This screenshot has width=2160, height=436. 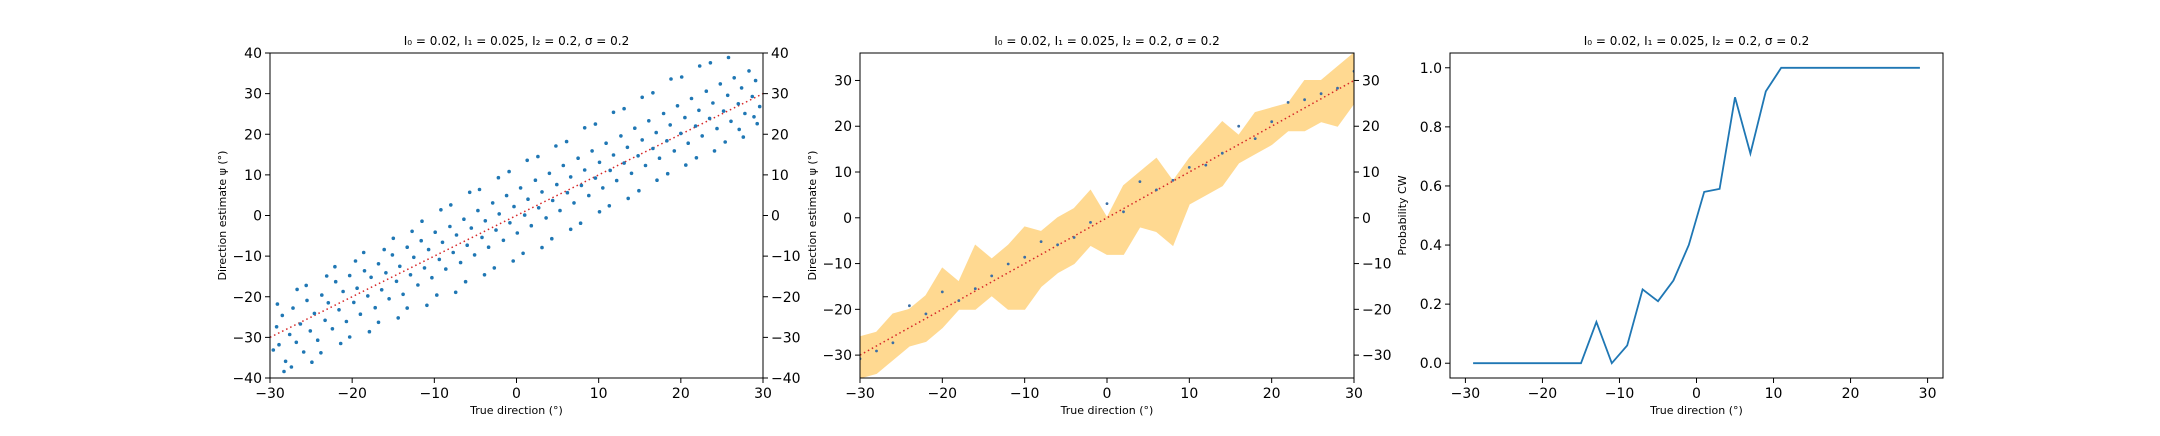 I want to click on x-tick-label: −10, so click(x=1620, y=394).